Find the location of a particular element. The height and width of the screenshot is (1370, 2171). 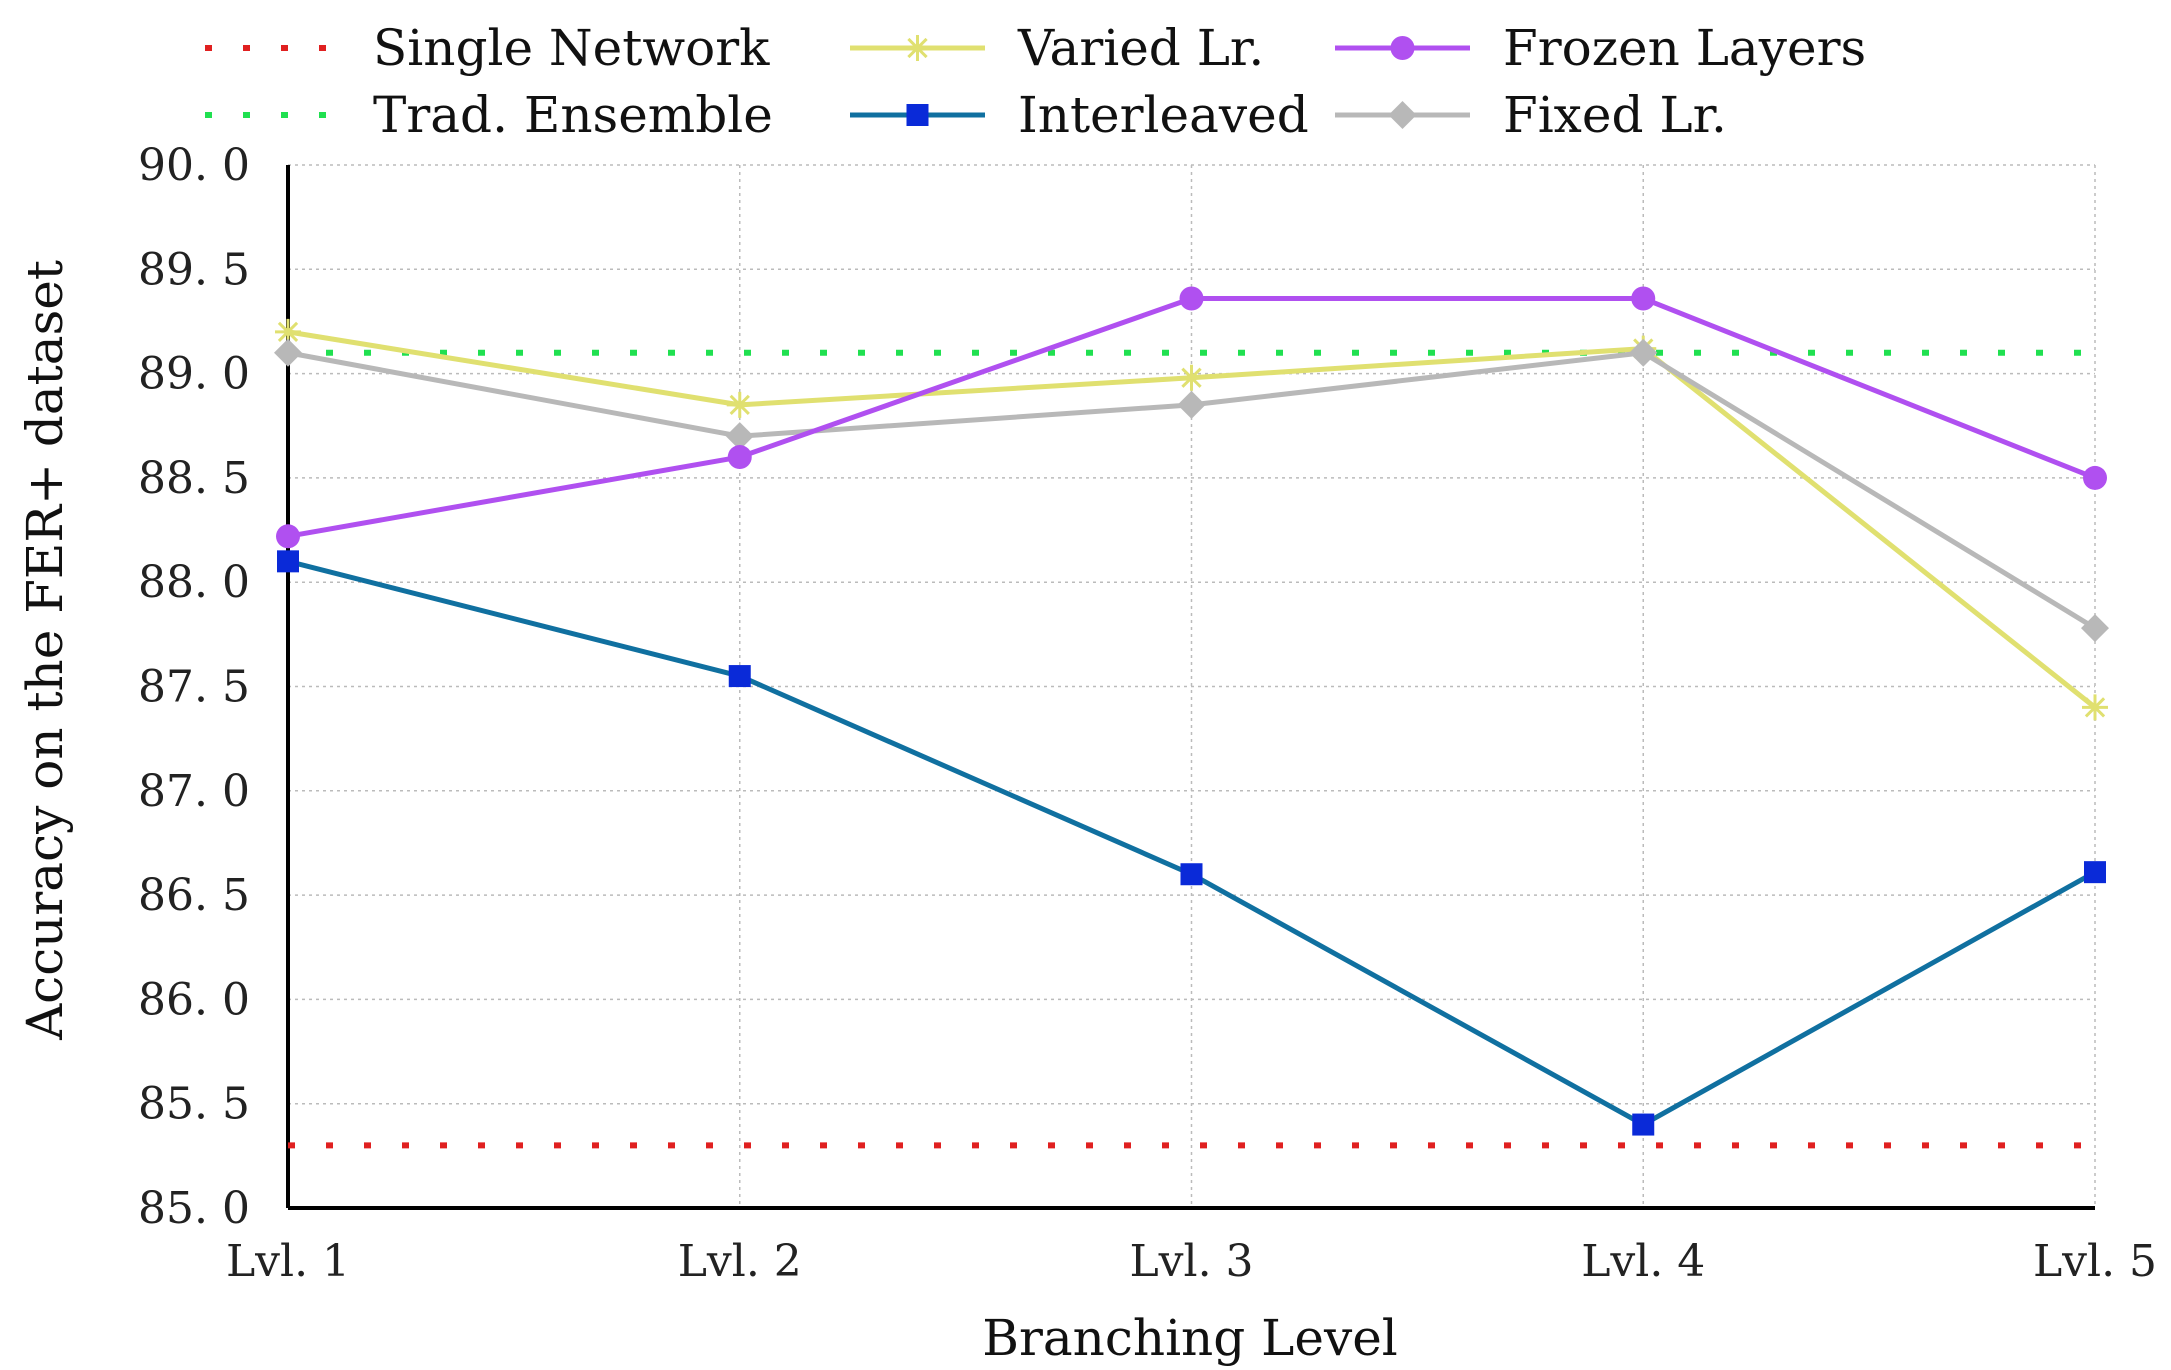

y-tick-label: 86. 5 is located at coordinates (194, 895).